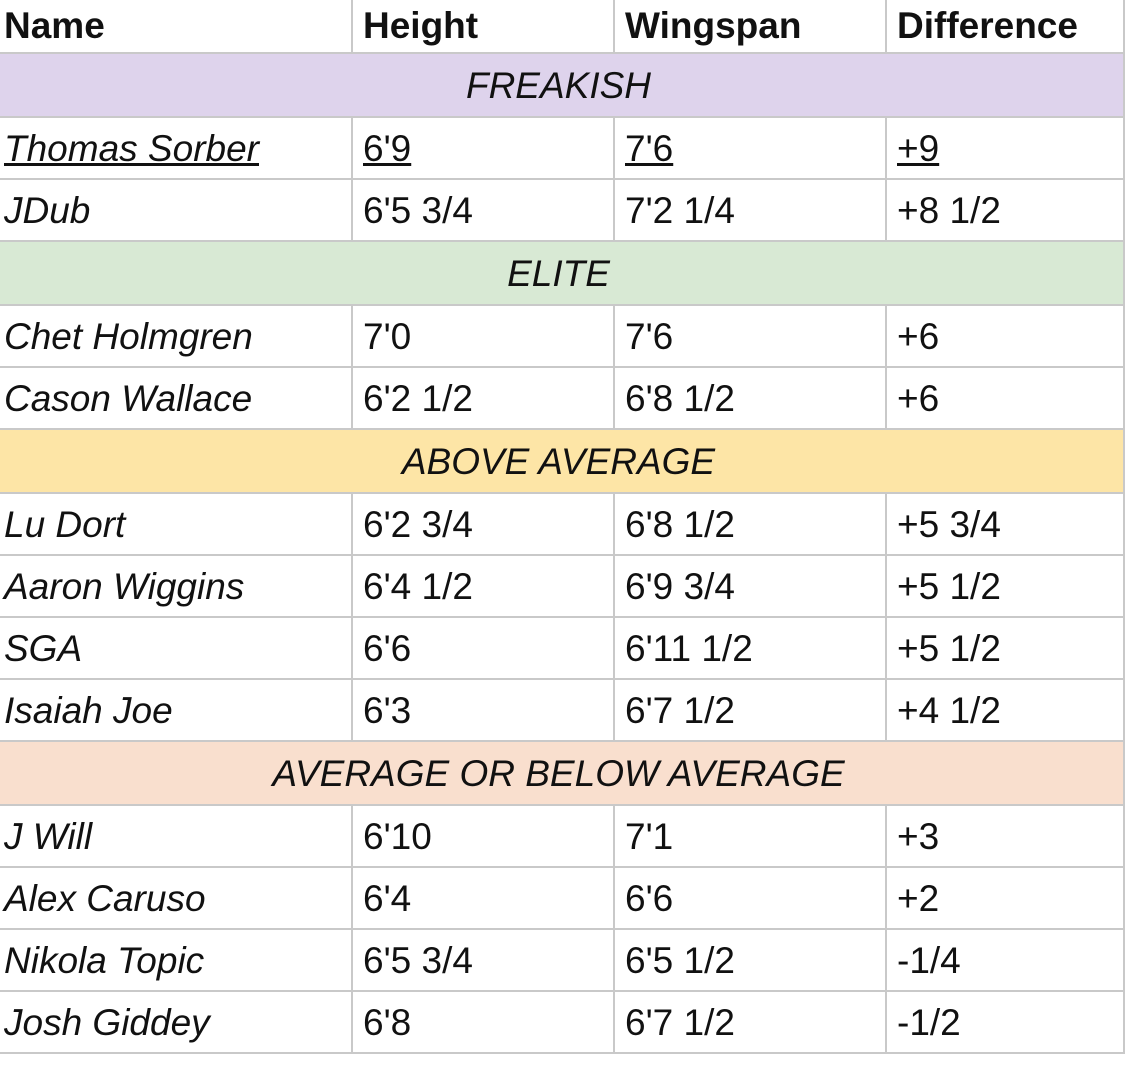  What do you see at coordinates (107, 1022) in the screenshot?
I see `name-value: Josh Giddey` at bounding box center [107, 1022].